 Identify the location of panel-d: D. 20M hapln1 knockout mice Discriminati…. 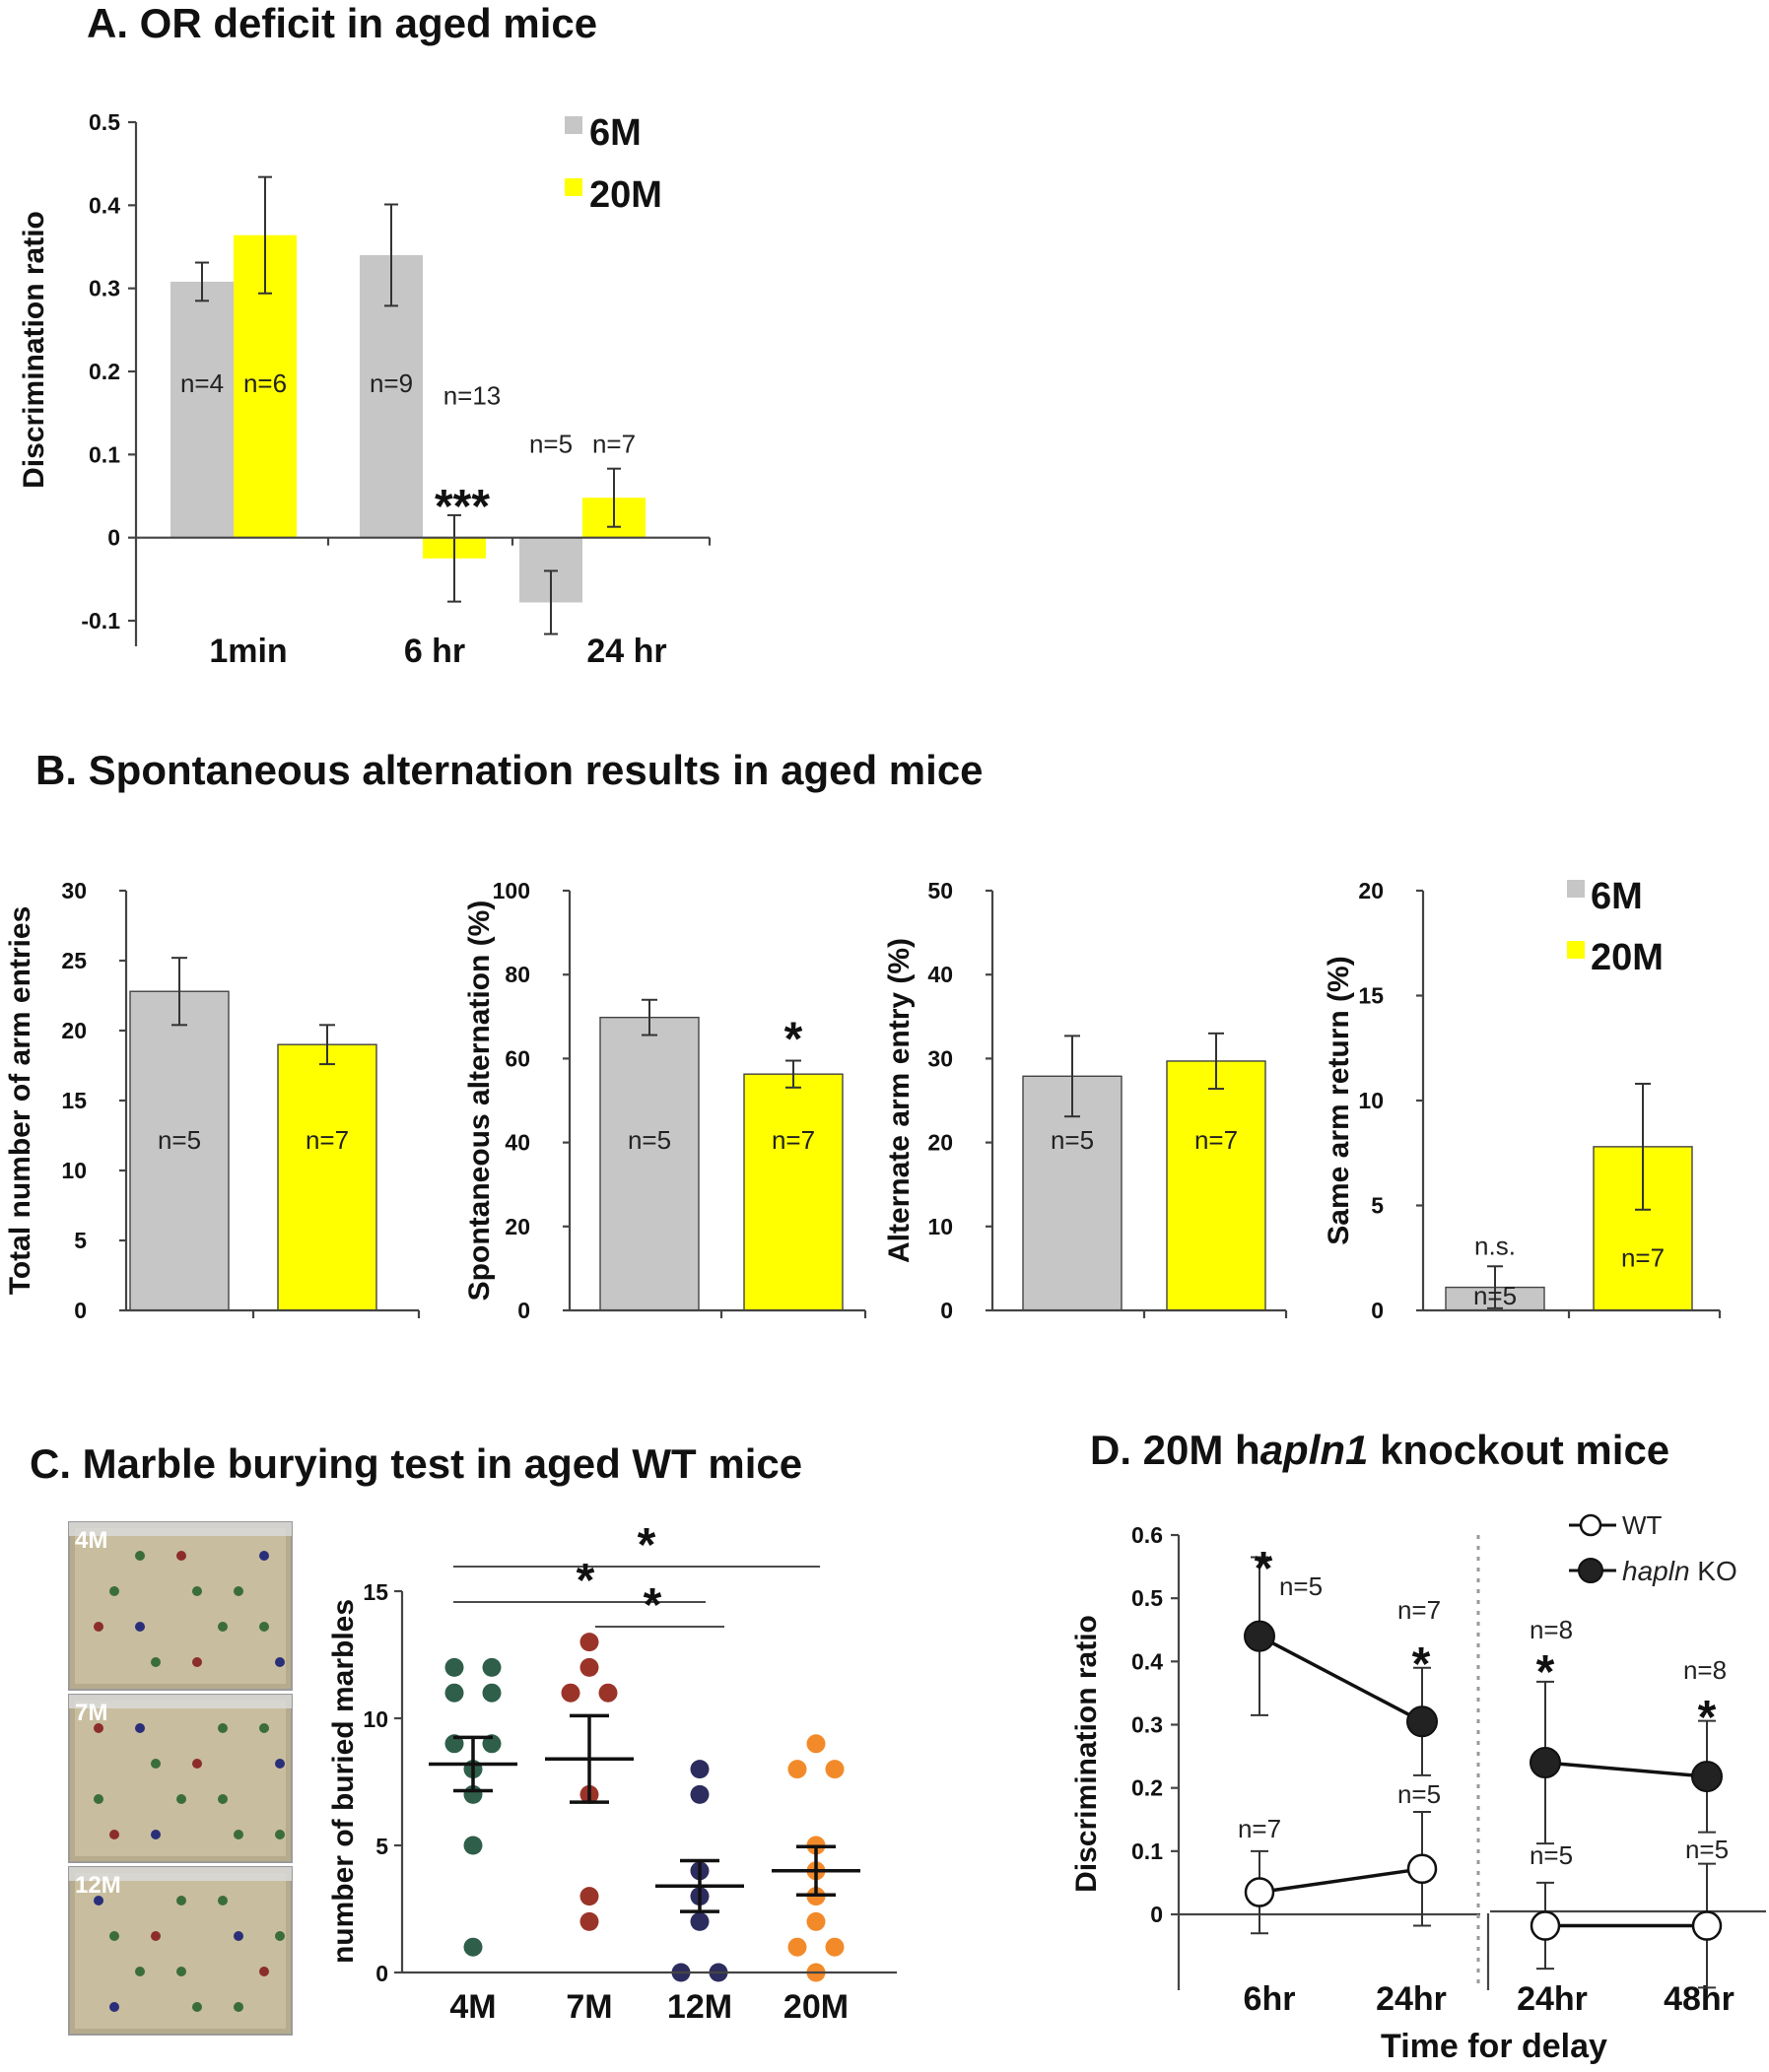
(1418, 1746).